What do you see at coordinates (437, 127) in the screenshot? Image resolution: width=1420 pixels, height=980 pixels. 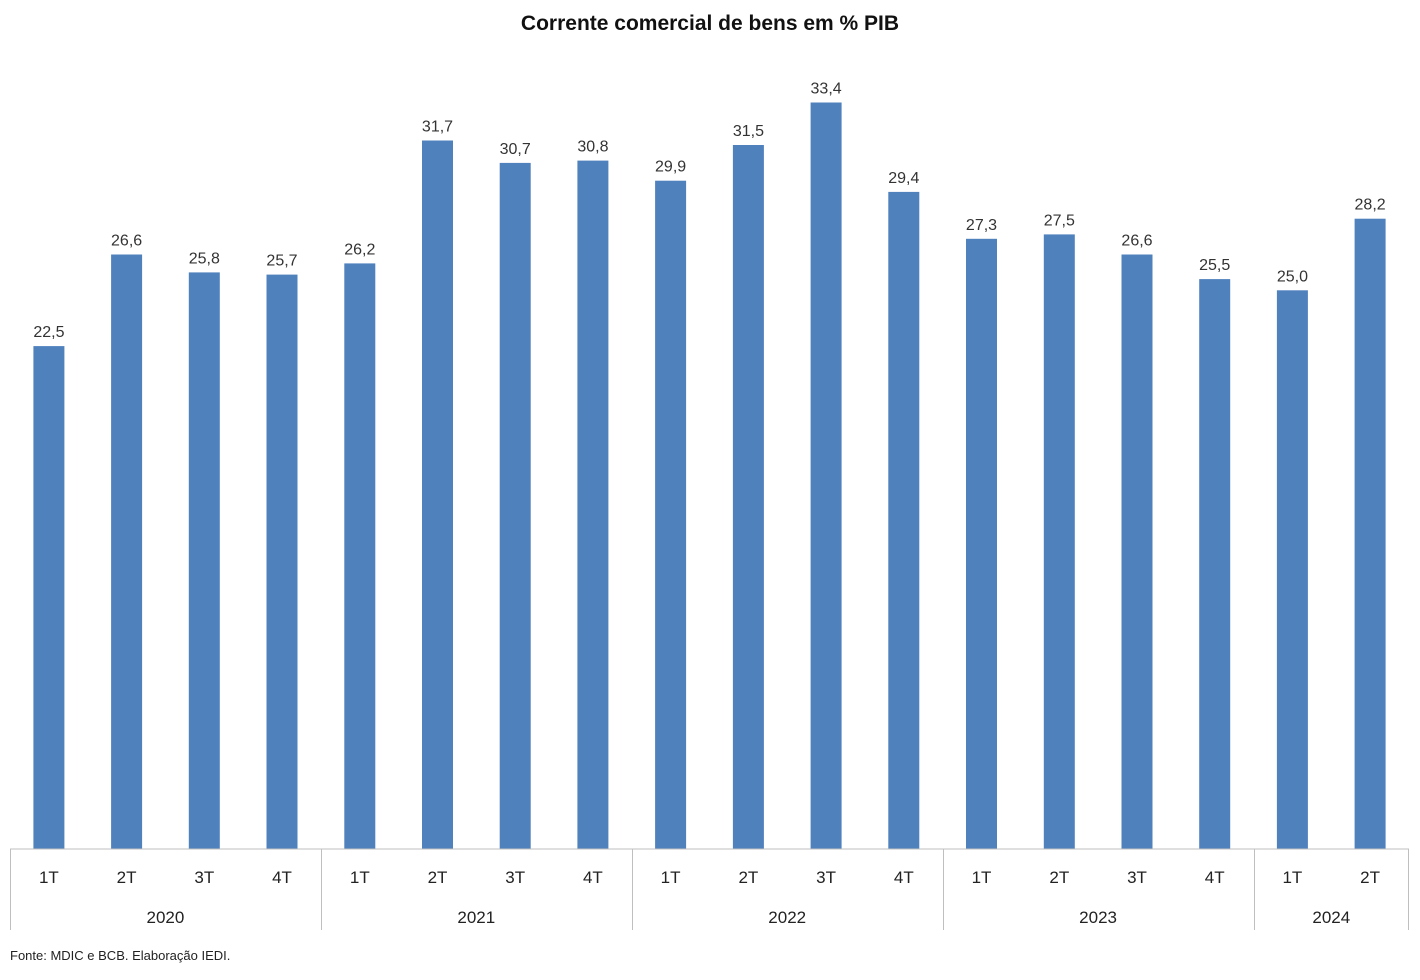 I see `value-label-6: 31,7` at bounding box center [437, 127].